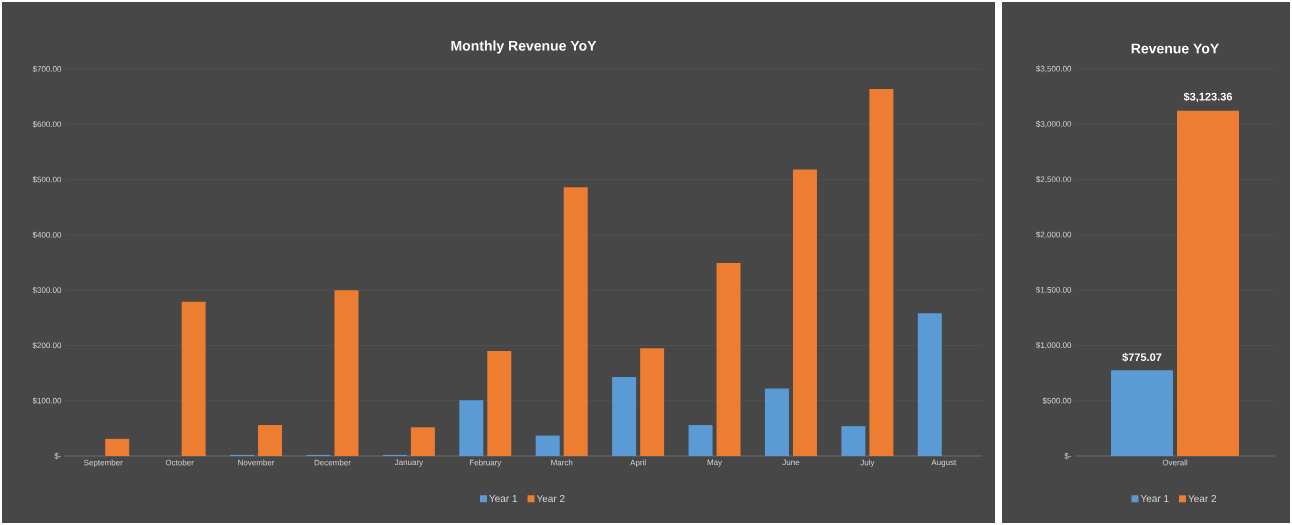  Describe the element at coordinates (1053, 69) in the screenshot. I see `y-tick-label: $3,500.00` at that location.